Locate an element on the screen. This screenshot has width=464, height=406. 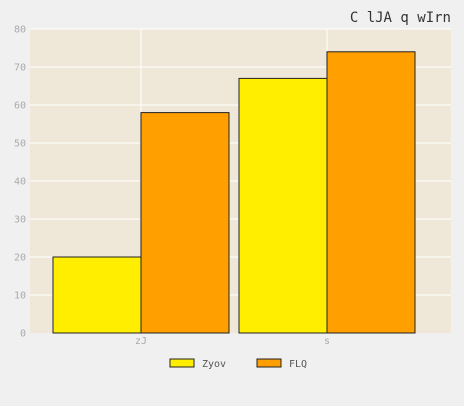
x-tick-label: zJ is located at coordinates (141, 341).